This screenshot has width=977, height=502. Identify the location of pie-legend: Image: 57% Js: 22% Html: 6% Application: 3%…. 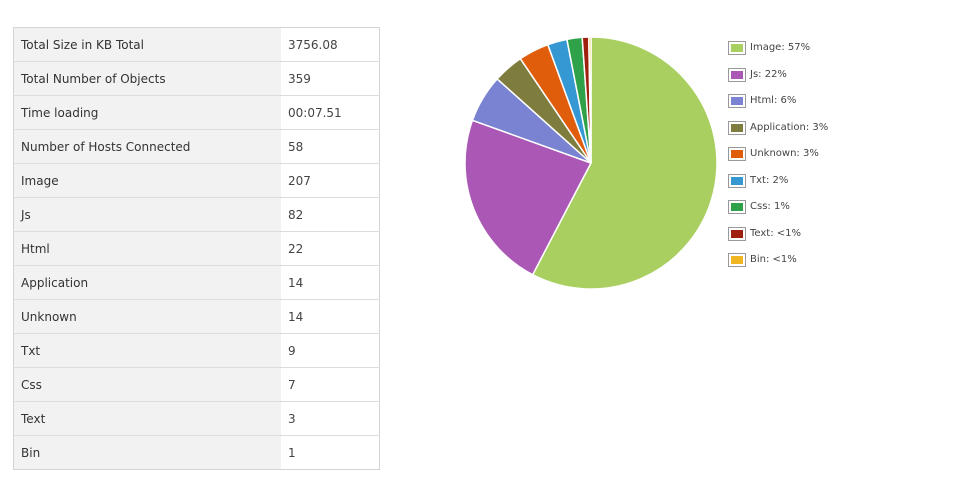
(778, 160).